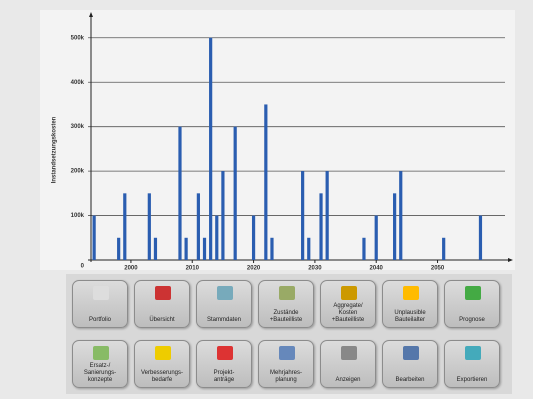 This screenshot has width=533, height=399. What do you see at coordinates (410, 316) in the screenshot?
I see `button-label: Unplausible Bauteilalter` at bounding box center [410, 316].